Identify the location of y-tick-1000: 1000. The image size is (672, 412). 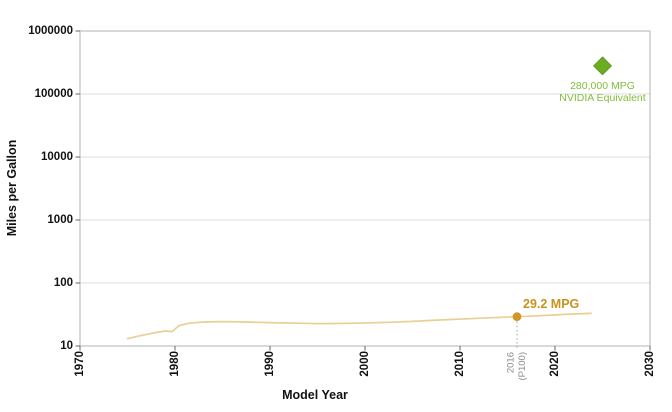
(60, 220).